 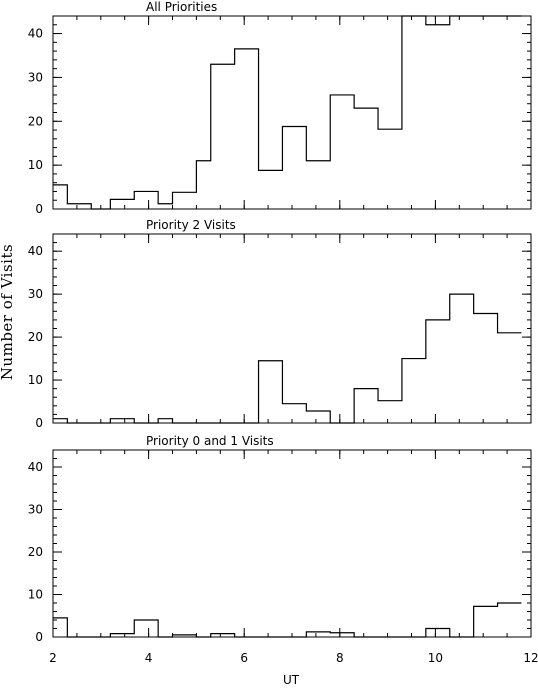 I want to click on panel-title: All Priorities, so click(x=181, y=7).